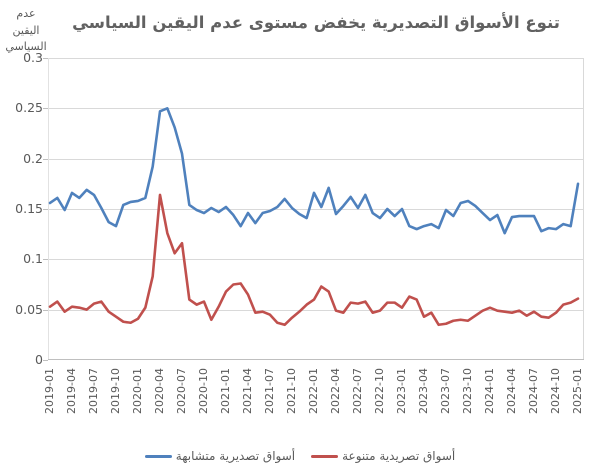  What do you see at coordinates (247, 391) in the screenshot?
I see `x-axis-tick-label: 2021-04` at bounding box center [247, 391].